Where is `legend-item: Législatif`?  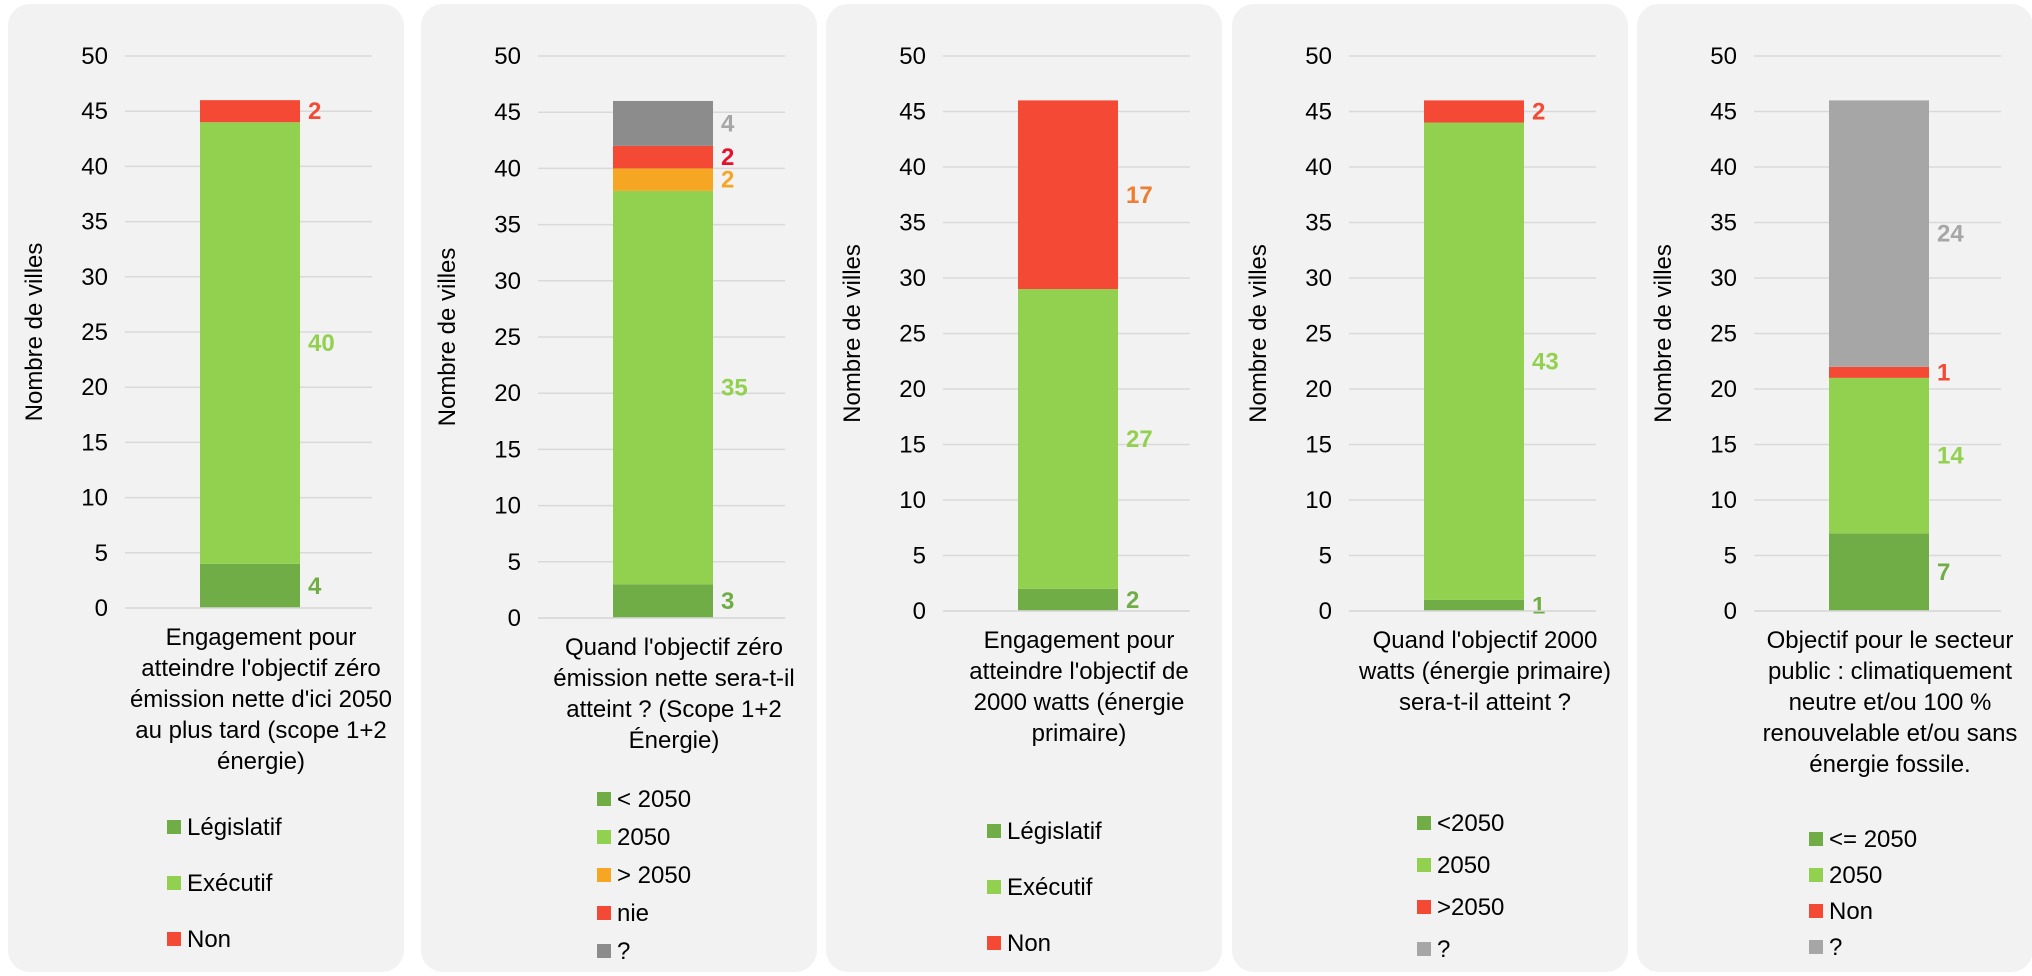 legend-item: Législatif is located at coordinates (224, 828).